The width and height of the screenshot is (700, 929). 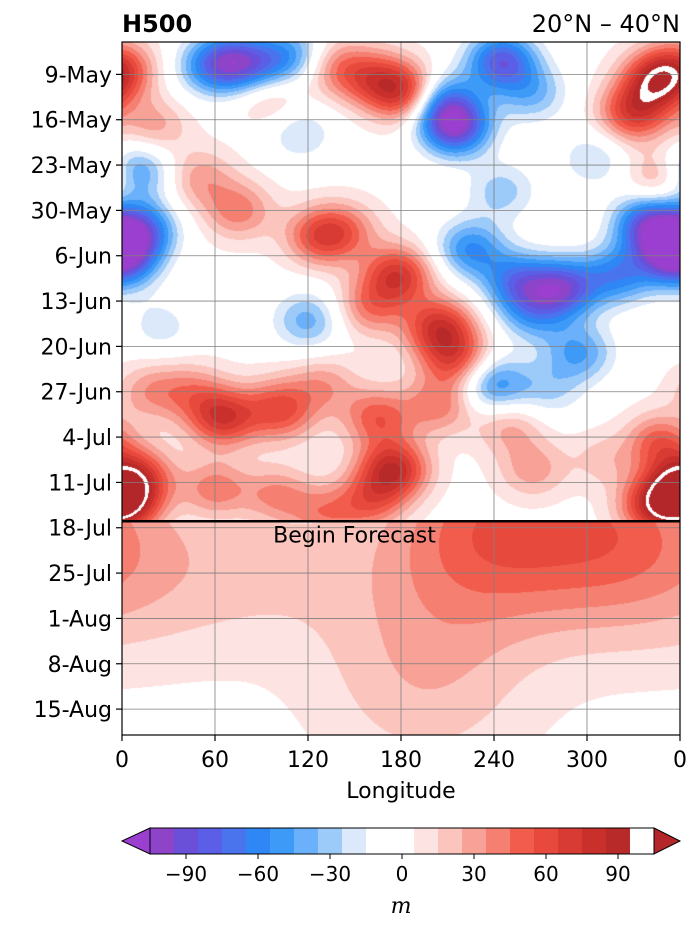 What do you see at coordinates (87, 438) in the screenshot?
I see `y-tick-label: 4-Jul` at bounding box center [87, 438].